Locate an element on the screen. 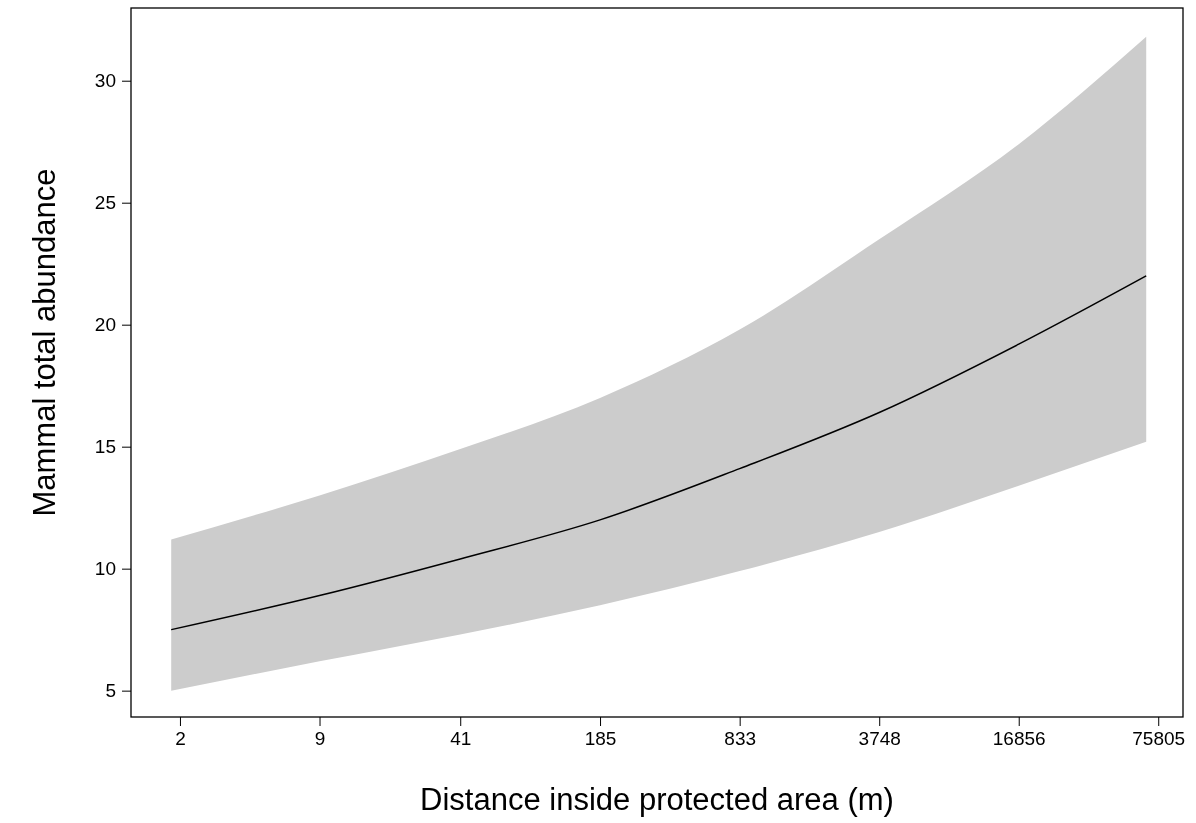 This screenshot has height=823, width=1196. y-tick-label: 25 is located at coordinates (105, 203).